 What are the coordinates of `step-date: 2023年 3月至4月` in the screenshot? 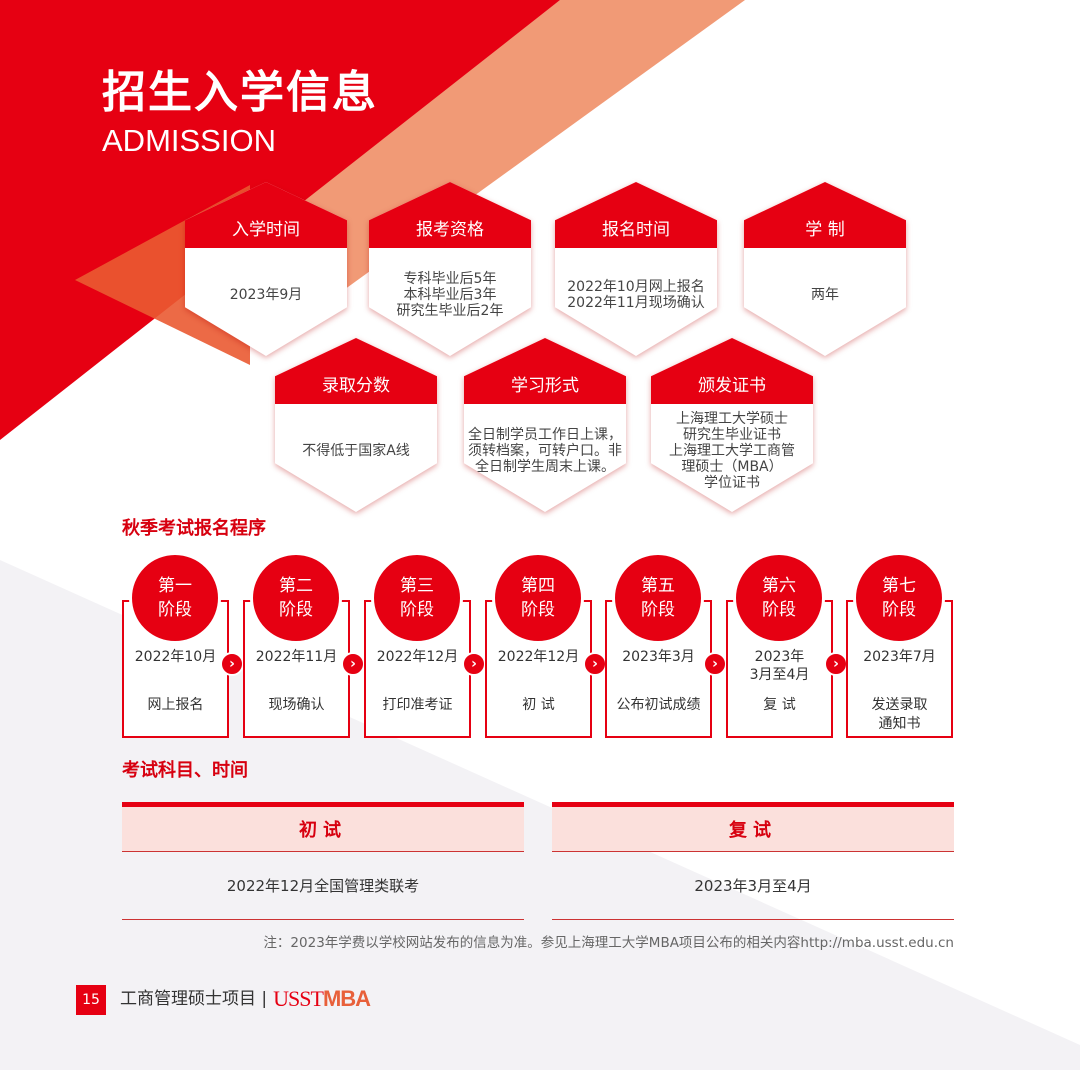 It's located at (779, 666).